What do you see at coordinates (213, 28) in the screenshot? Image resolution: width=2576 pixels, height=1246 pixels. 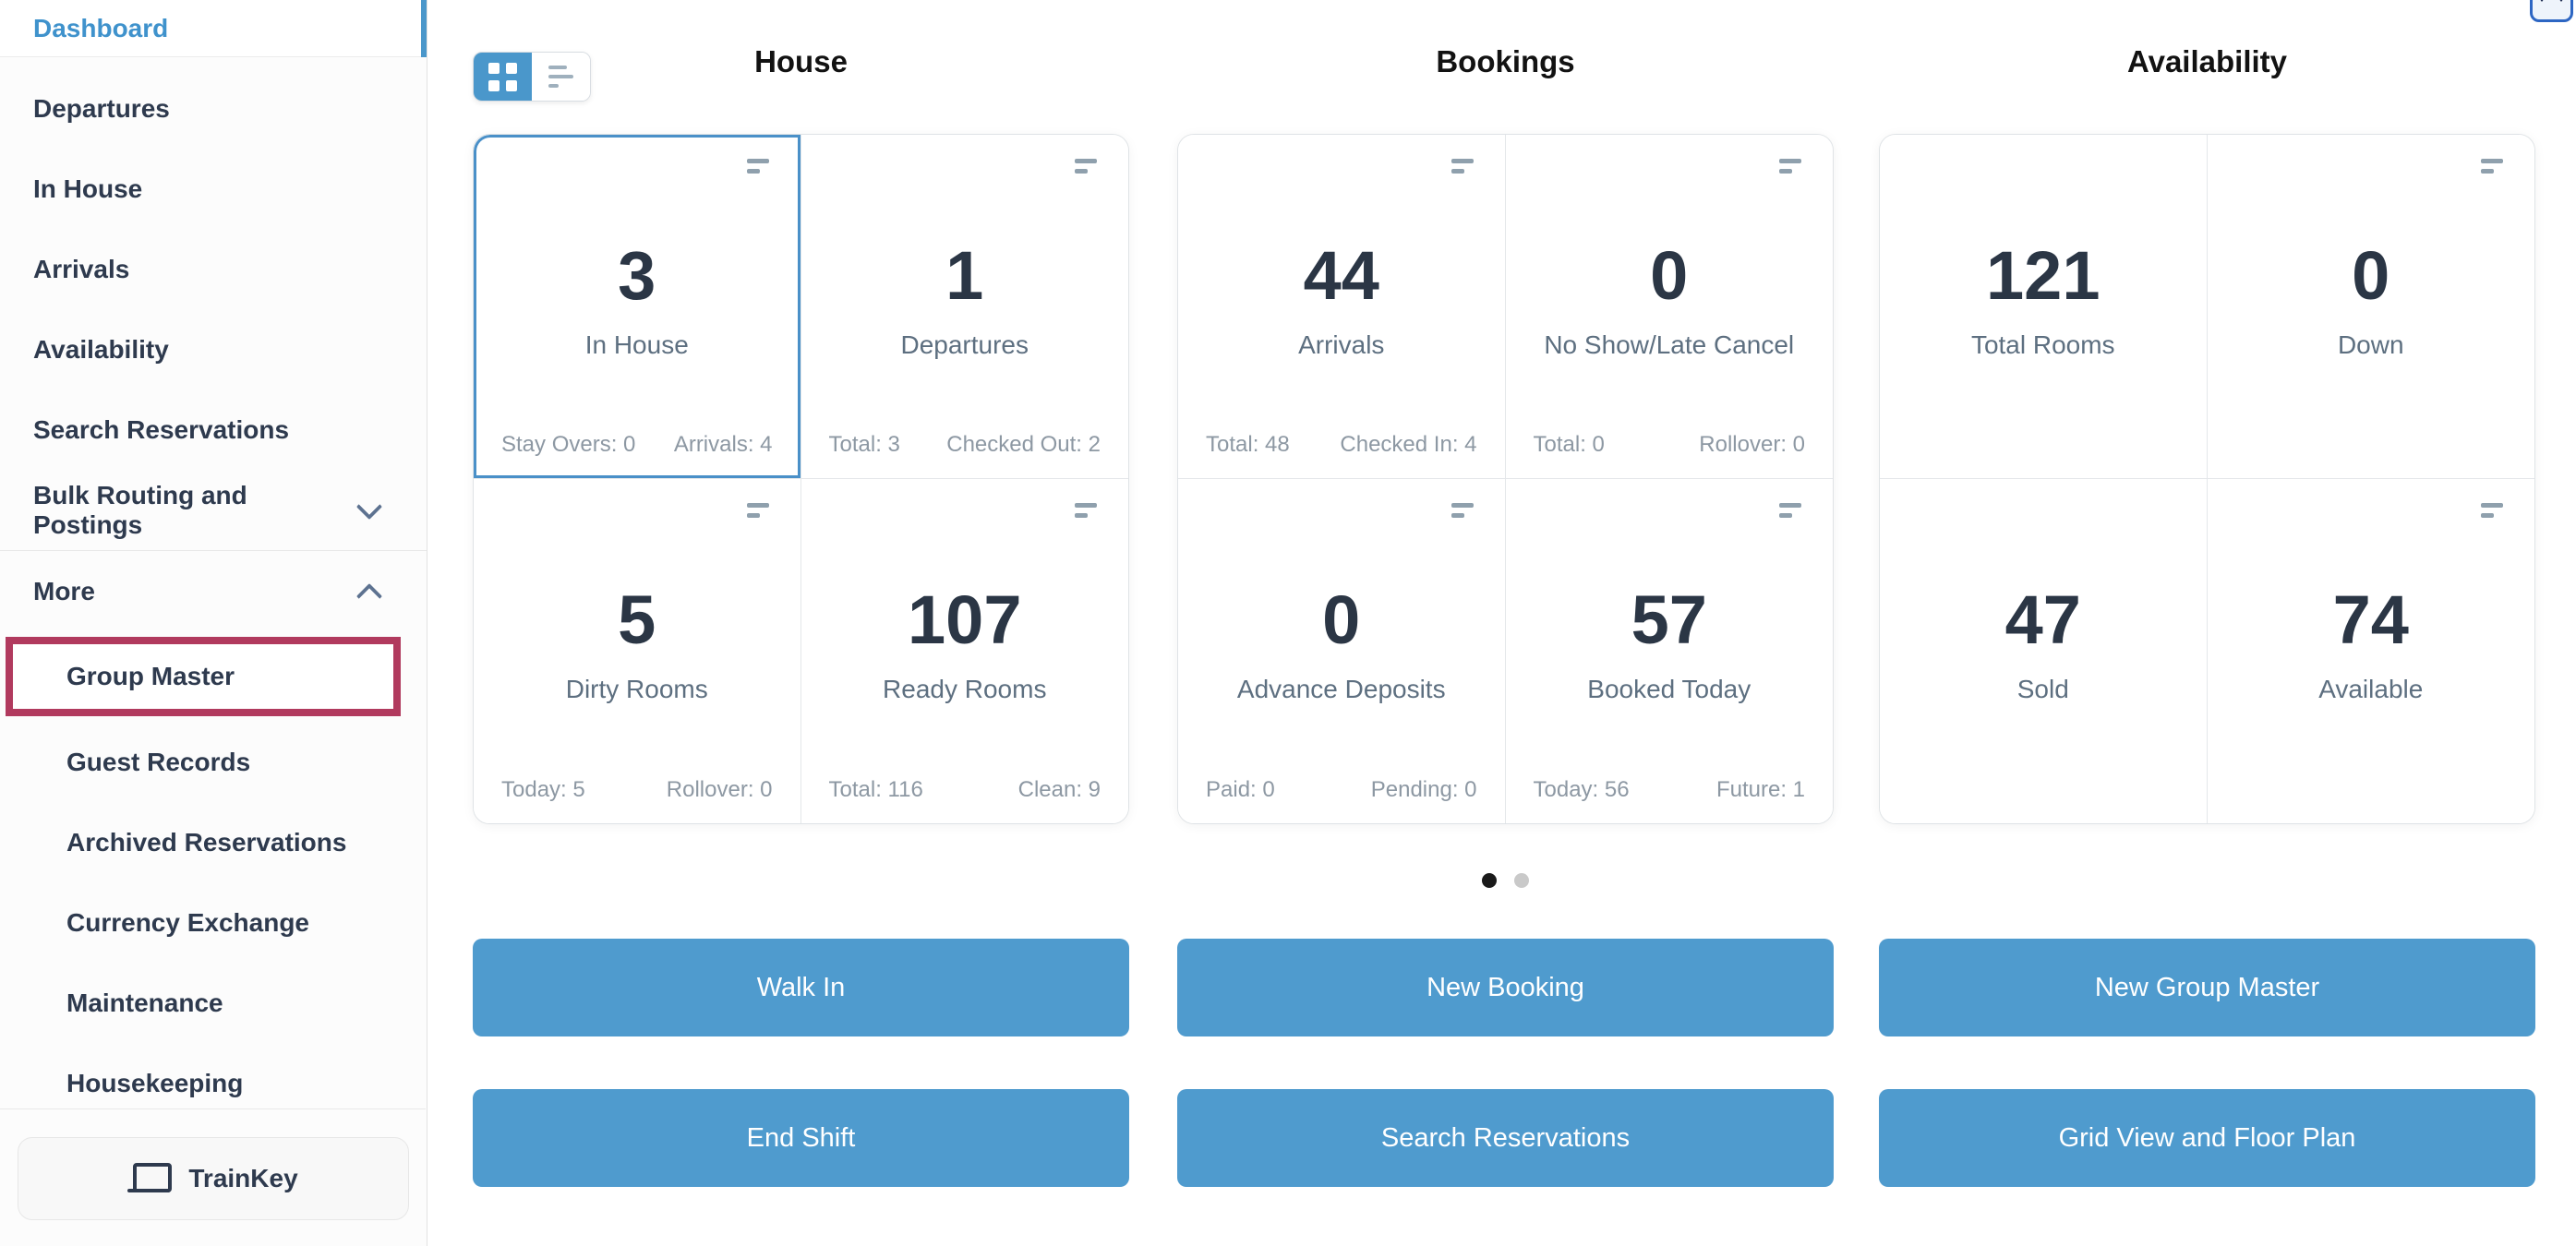 I see `sidebar-item-dashboard: Dashboard` at bounding box center [213, 28].